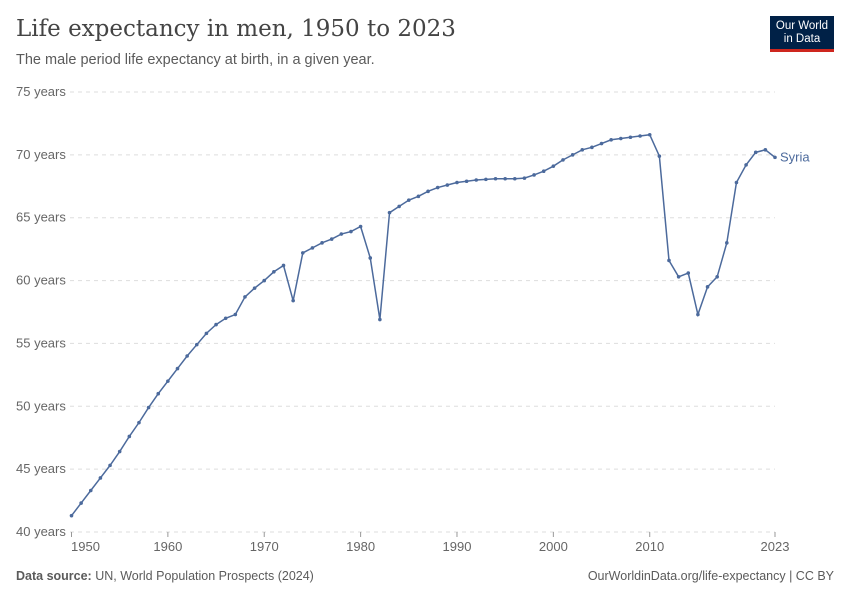  Describe the element at coordinates (41, 91) in the screenshot. I see `y-tick-label: 75 years` at that location.